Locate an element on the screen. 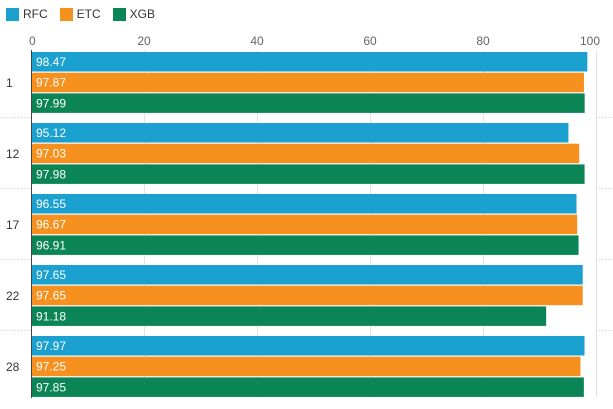 This screenshot has width=613, height=409. data-label: 97.97 is located at coordinates (51, 346).